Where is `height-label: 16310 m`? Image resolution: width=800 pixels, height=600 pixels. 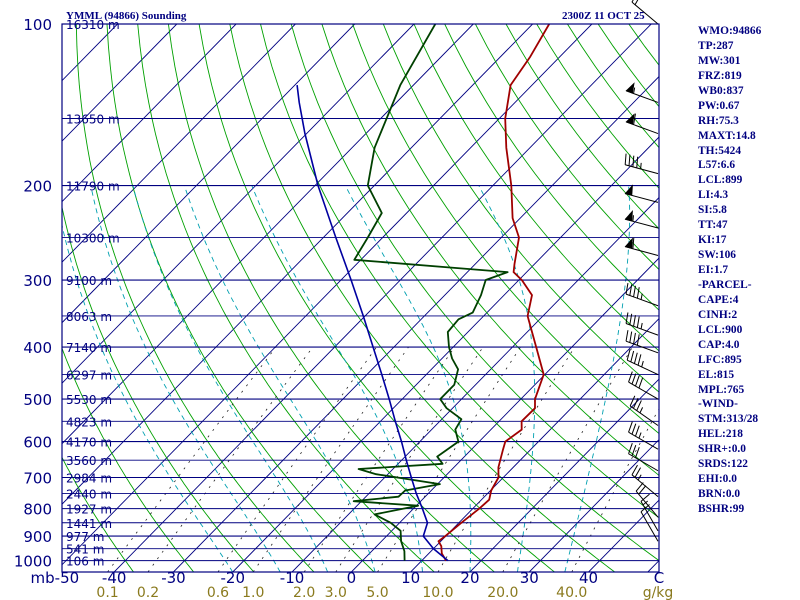 height-label: 16310 m is located at coordinates (93, 25).